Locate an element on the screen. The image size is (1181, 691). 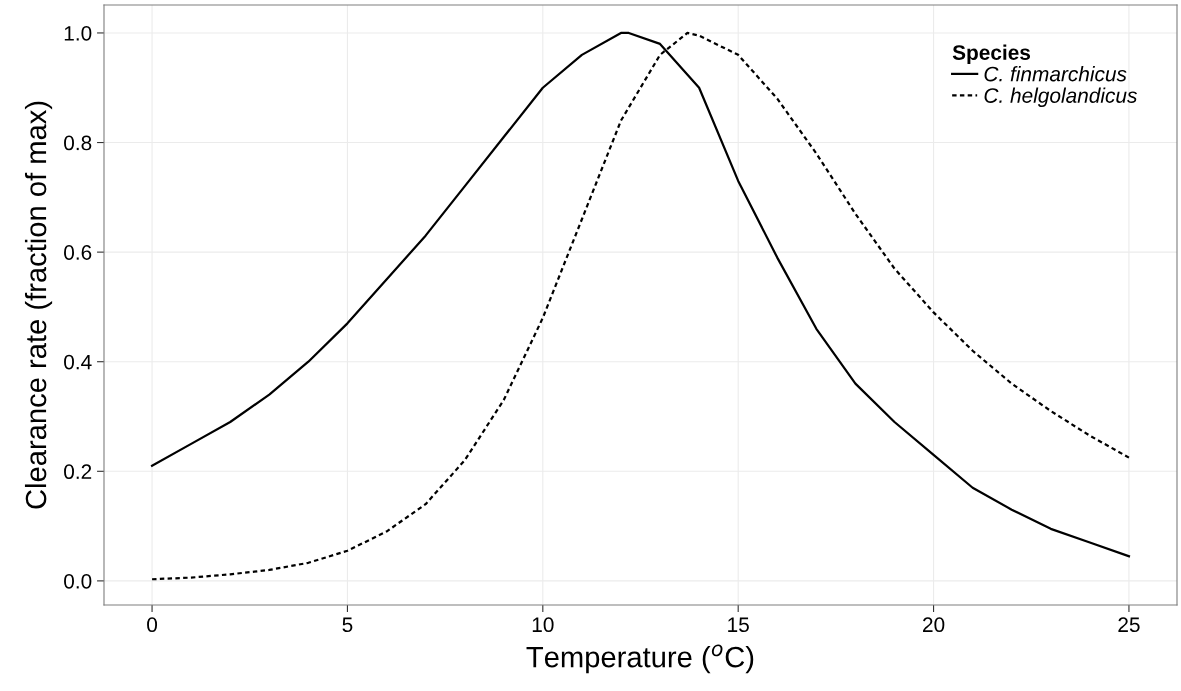
y-tick-label: 1.0 is located at coordinates (78, 33).